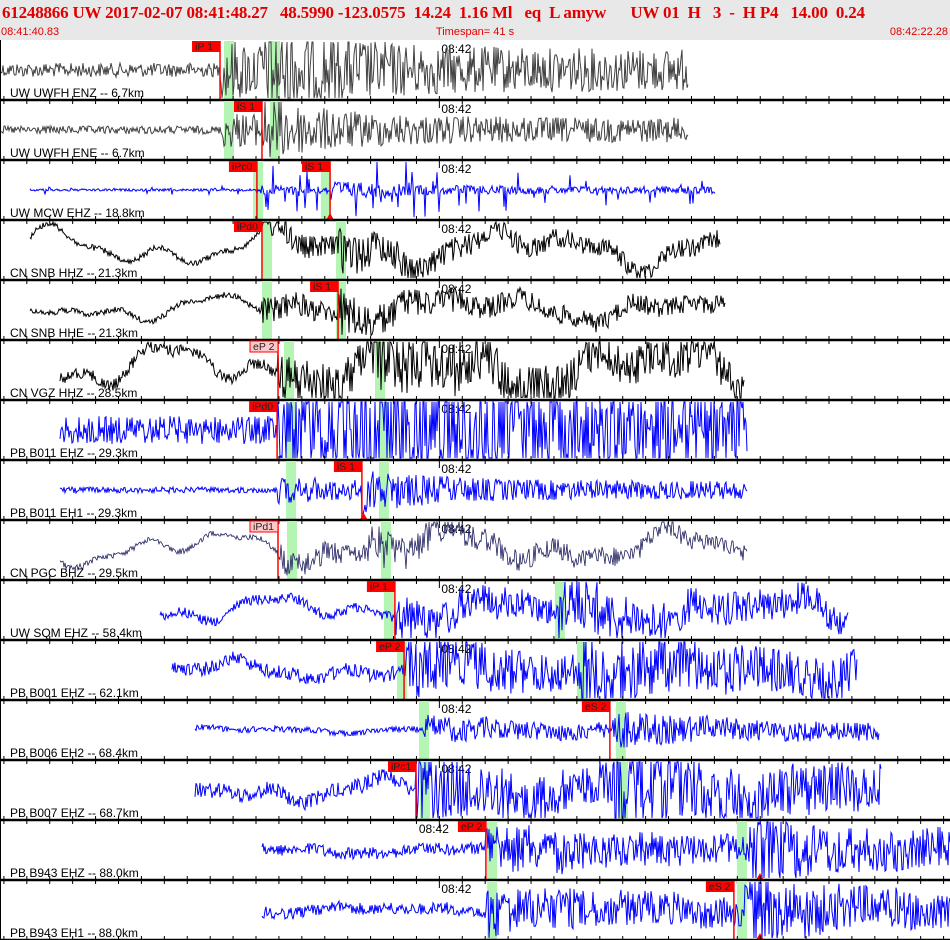 Image resolution: width=950 pixels, height=940 pixels. What do you see at coordinates (77, 93) in the screenshot?
I see `channel-label: UW UWFH ENZ -- 6.7km` at bounding box center [77, 93].